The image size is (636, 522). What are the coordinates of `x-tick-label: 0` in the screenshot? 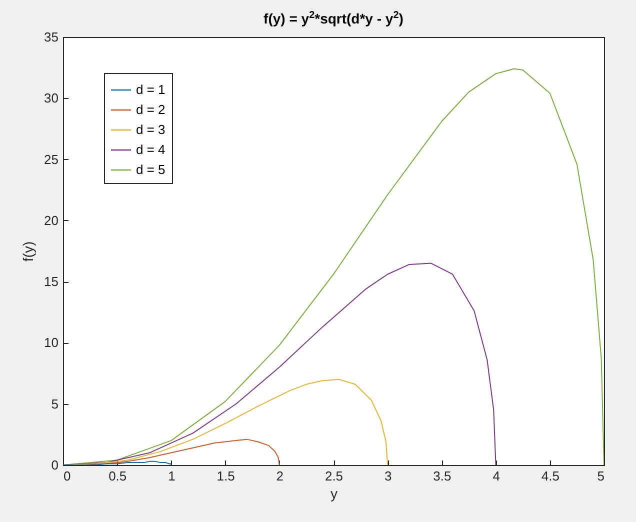 It's located at (67, 476).